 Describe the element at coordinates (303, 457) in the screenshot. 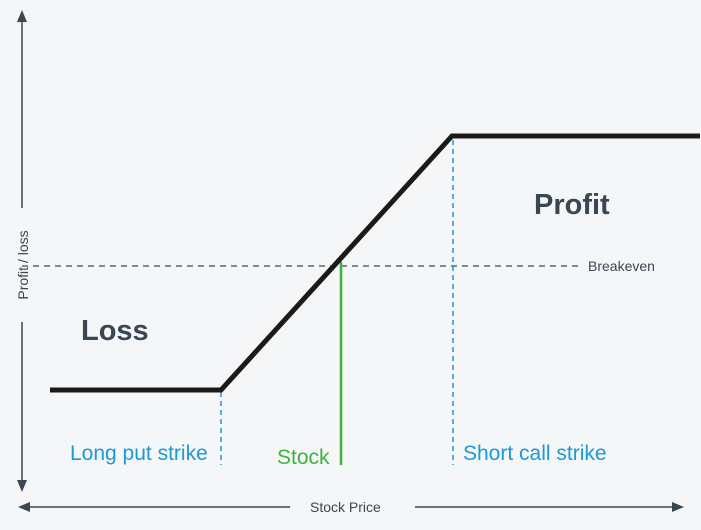

I see `stock-label: Stock` at that location.